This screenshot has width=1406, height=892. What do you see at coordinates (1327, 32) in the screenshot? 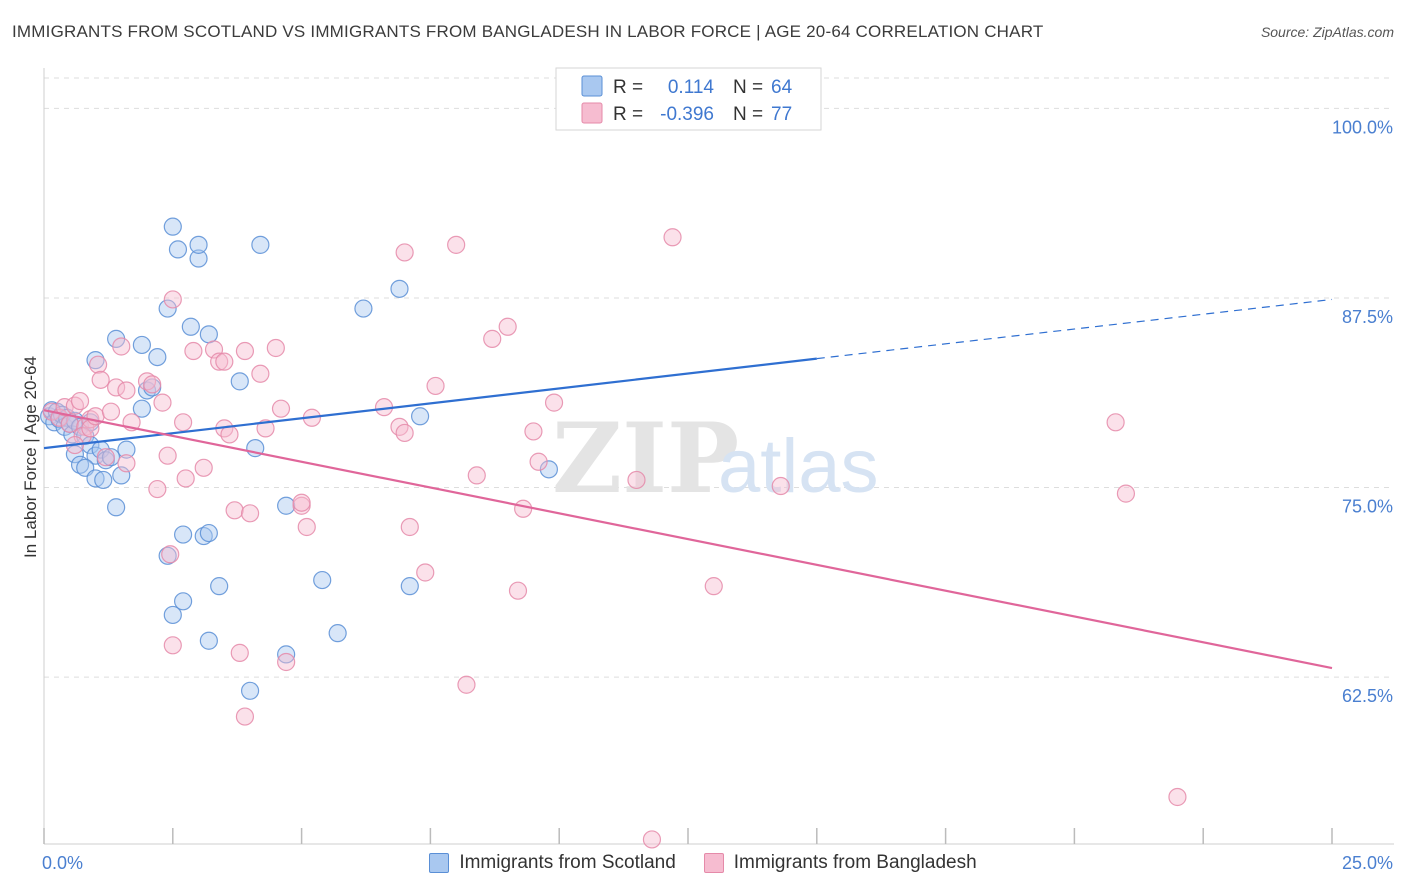
I see `source-label: Source: ZipAtlas.com` at bounding box center [1327, 32].